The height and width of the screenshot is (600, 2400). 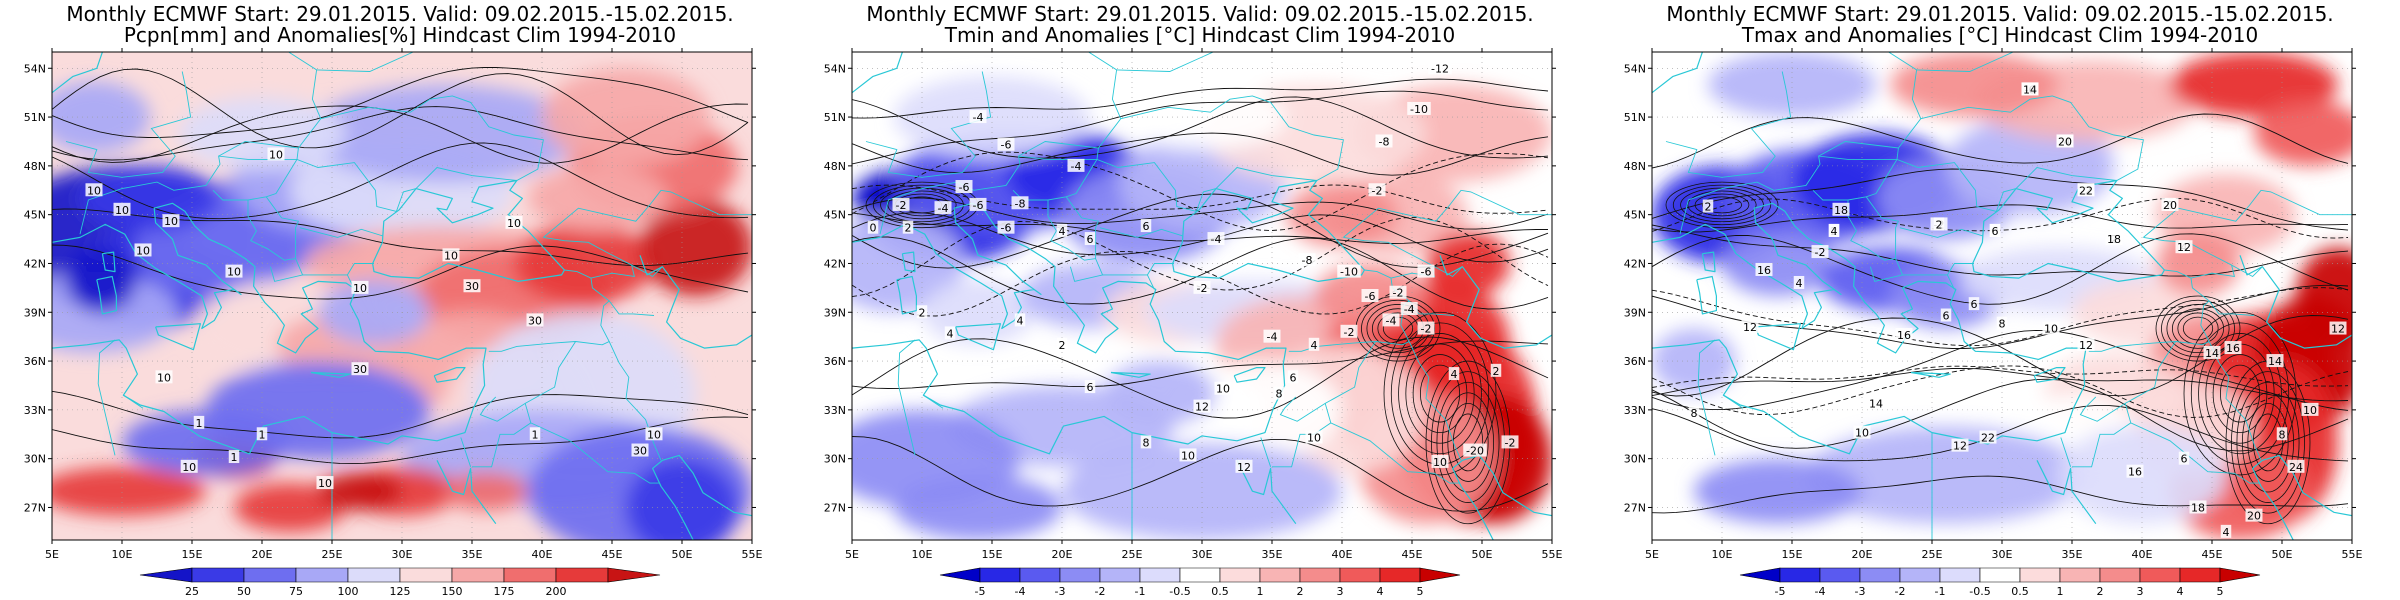 What do you see at coordinates (2002, 554) in the screenshot?
I see `lon-label: 30E` at bounding box center [2002, 554].